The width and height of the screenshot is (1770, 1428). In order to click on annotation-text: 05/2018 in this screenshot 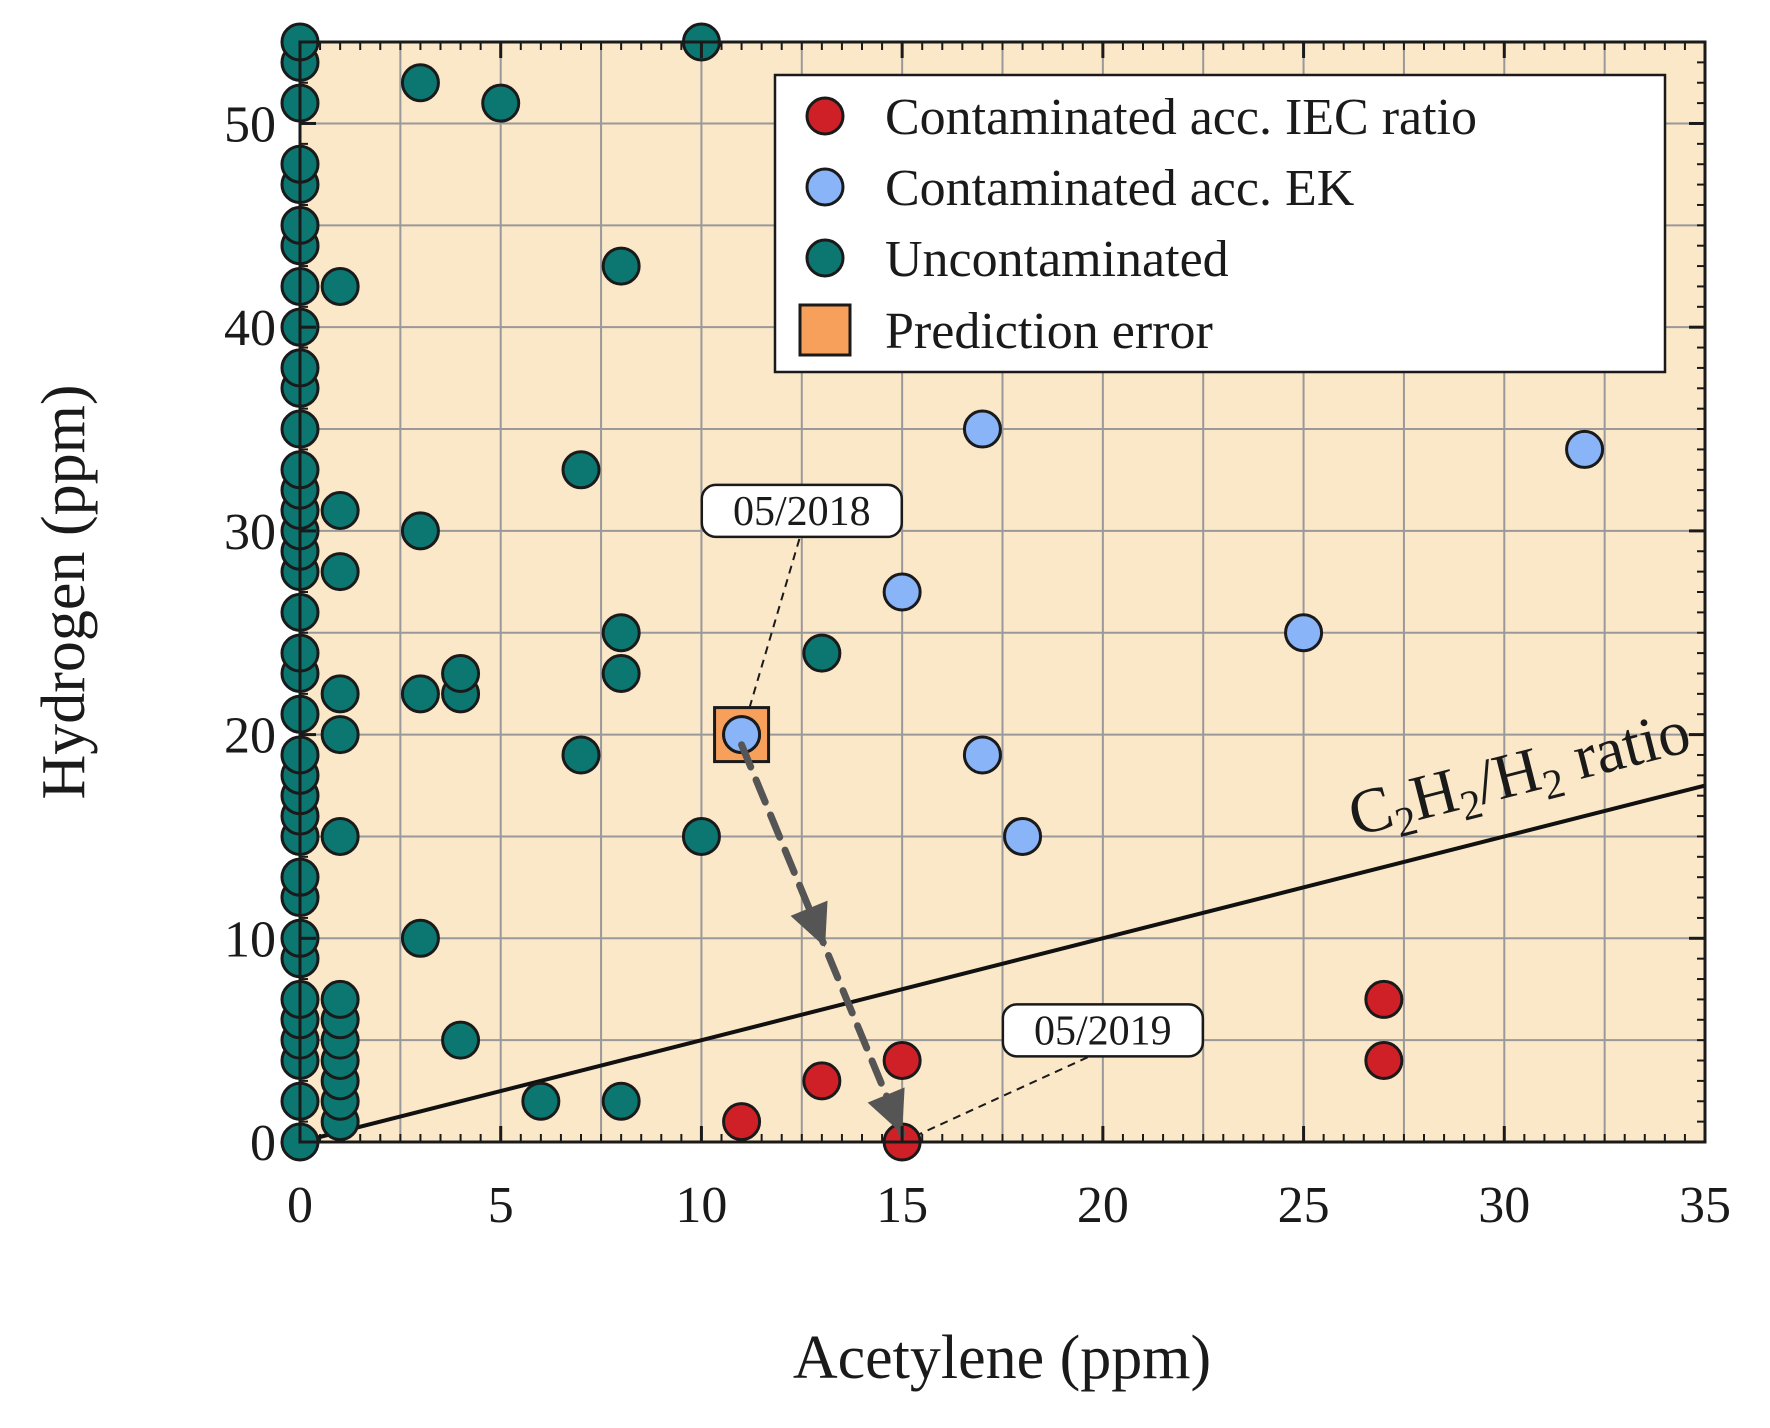, I will do `click(802, 512)`.